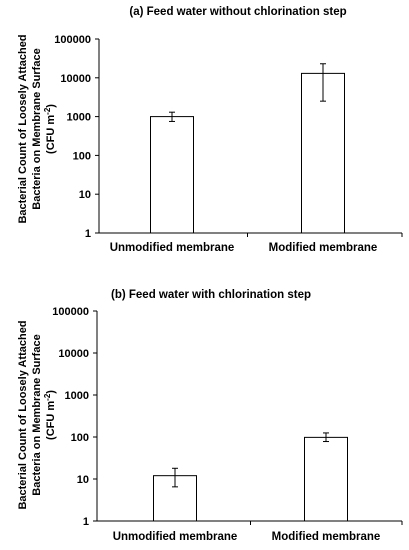 Image resolution: width=409 pixels, height=550 pixels. I want to click on y-axis-unit-b-base: (CFU m, so click(51, 420).